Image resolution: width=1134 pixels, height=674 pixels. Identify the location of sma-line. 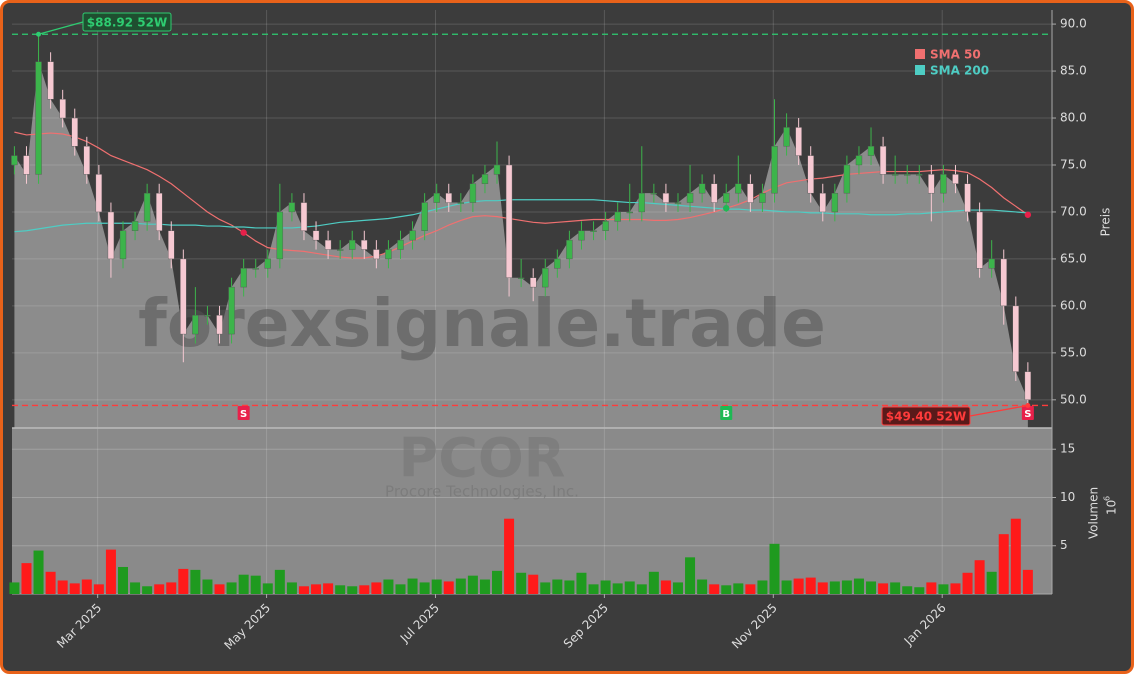
(521, 216).